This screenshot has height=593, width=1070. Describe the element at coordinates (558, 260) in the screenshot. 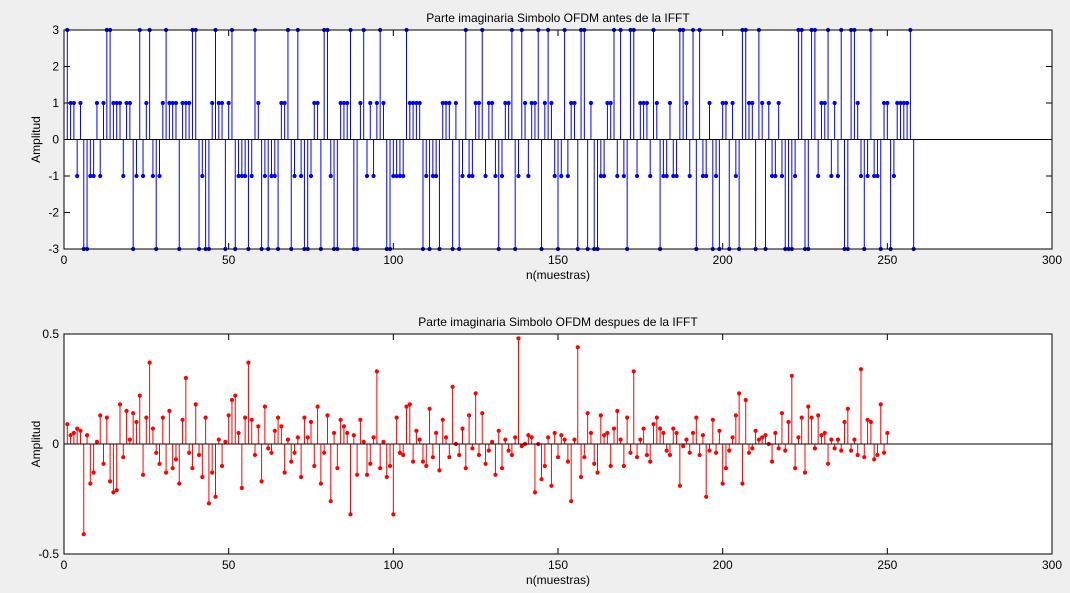

I see `x-tick-label: 150` at that location.